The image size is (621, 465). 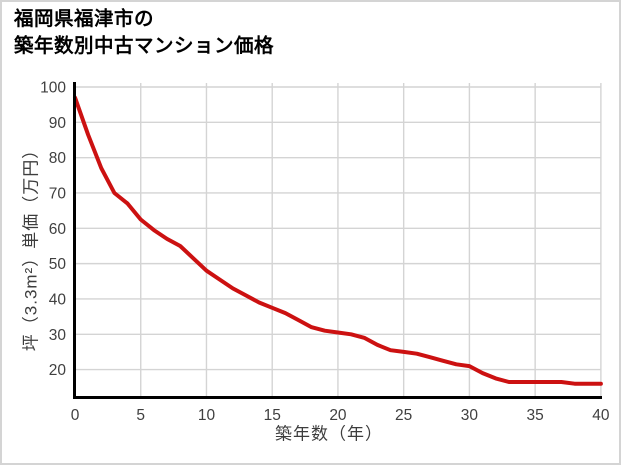 I want to click on y-tick-label: 100, so click(x=53, y=88).